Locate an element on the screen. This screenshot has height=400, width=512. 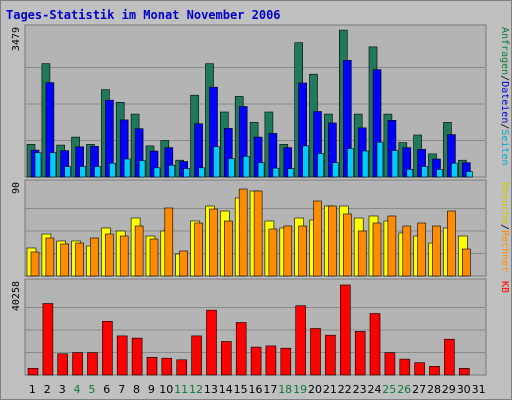
x-tick-label-5: 5 is located at coordinates (91, 389).